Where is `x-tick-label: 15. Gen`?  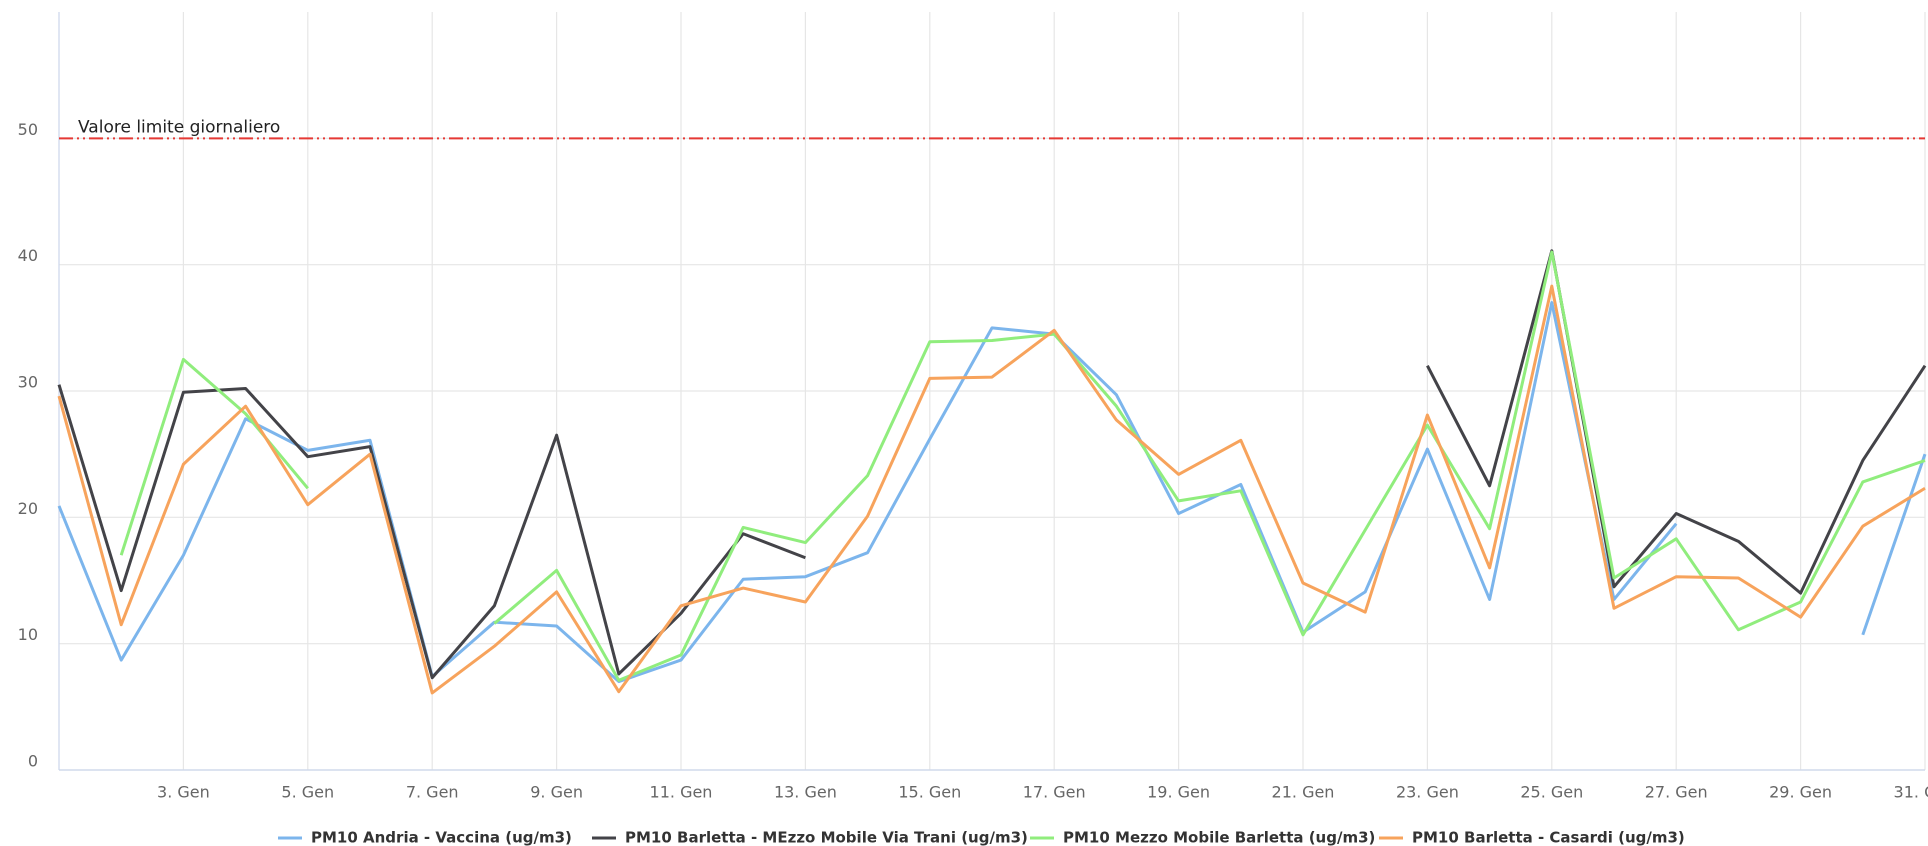 x-tick-label: 15. Gen is located at coordinates (929, 792).